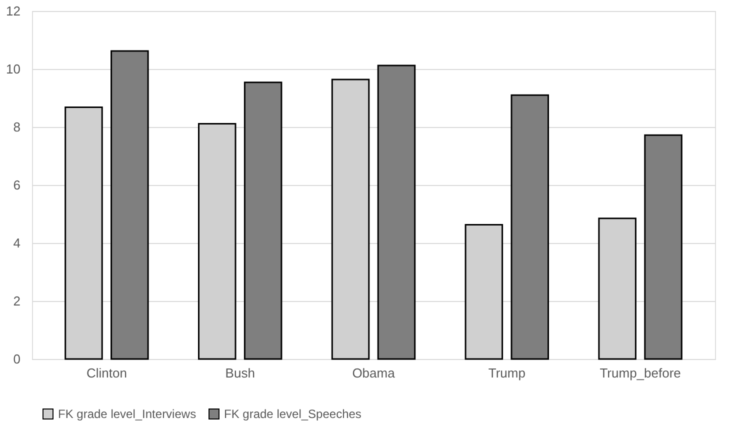 Image resolution: width=731 pixels, height=446 pixels. Describe the element at coordinates (106, 373) in the screenshot. I see `x-tick-label: Clinton` at that location.